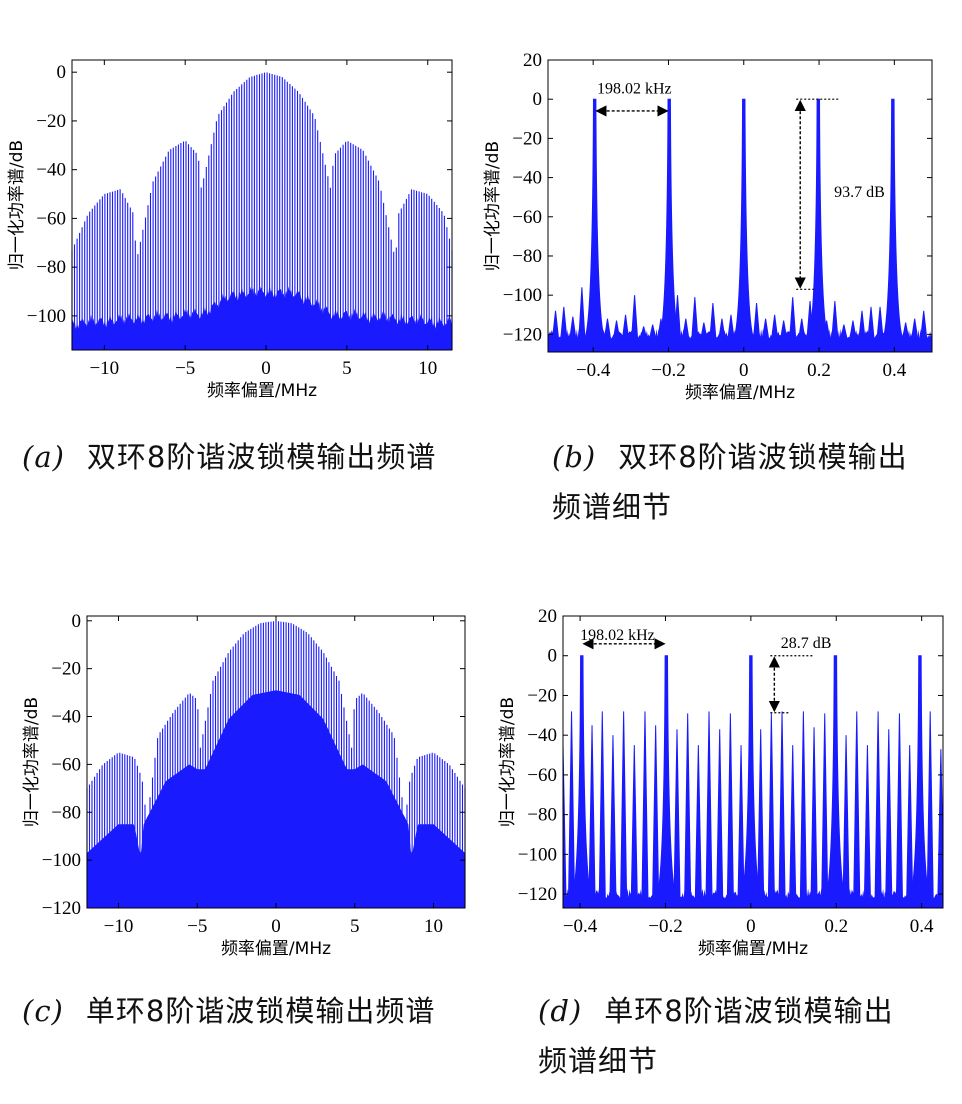  I want to click on chart-b-ytick-label: 20, so click(532, 60).